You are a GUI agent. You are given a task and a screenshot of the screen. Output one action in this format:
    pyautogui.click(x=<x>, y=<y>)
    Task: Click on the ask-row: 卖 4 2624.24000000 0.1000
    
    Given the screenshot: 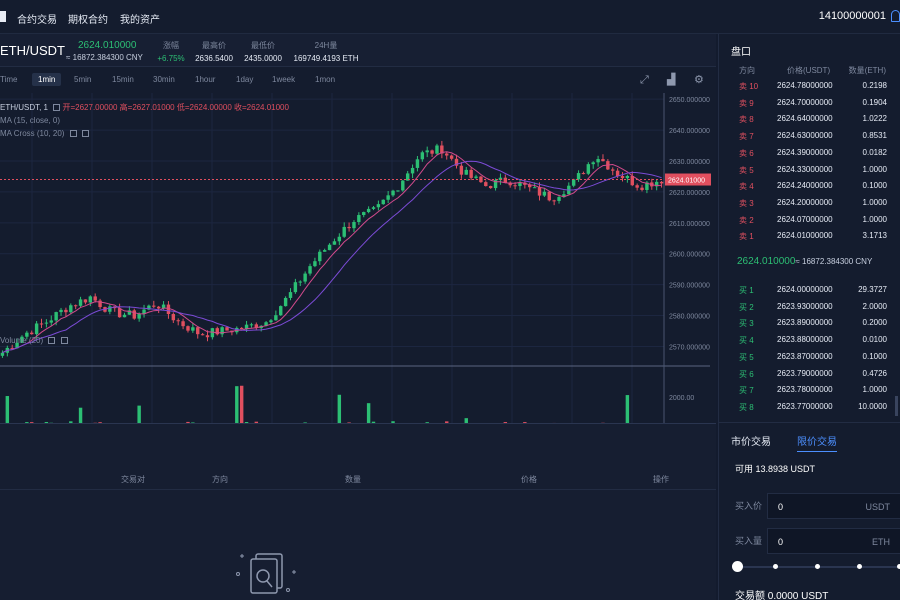 What is the action you would take?
    pyautogui.click(x=809, y=185)
    